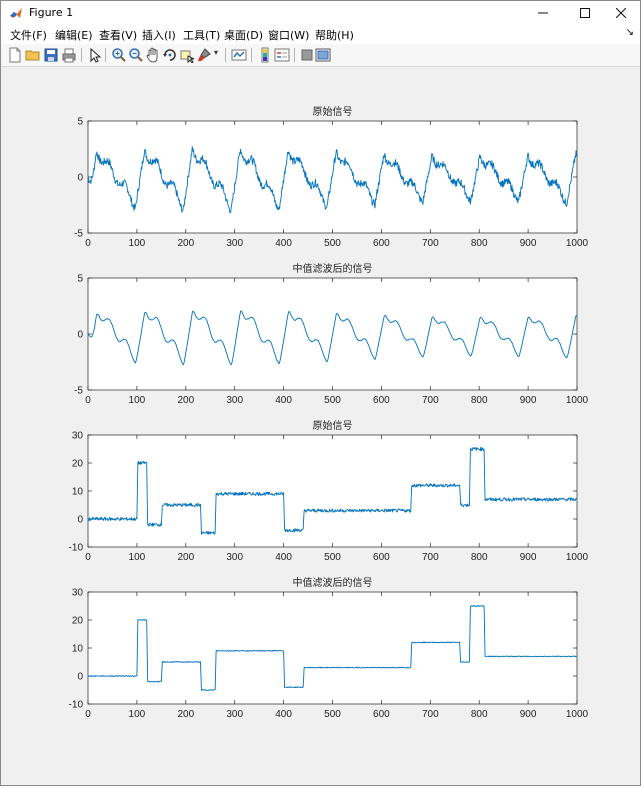 This screenshot has height=788, width=643. I want to click on minimize-icon, so click(543, 13).